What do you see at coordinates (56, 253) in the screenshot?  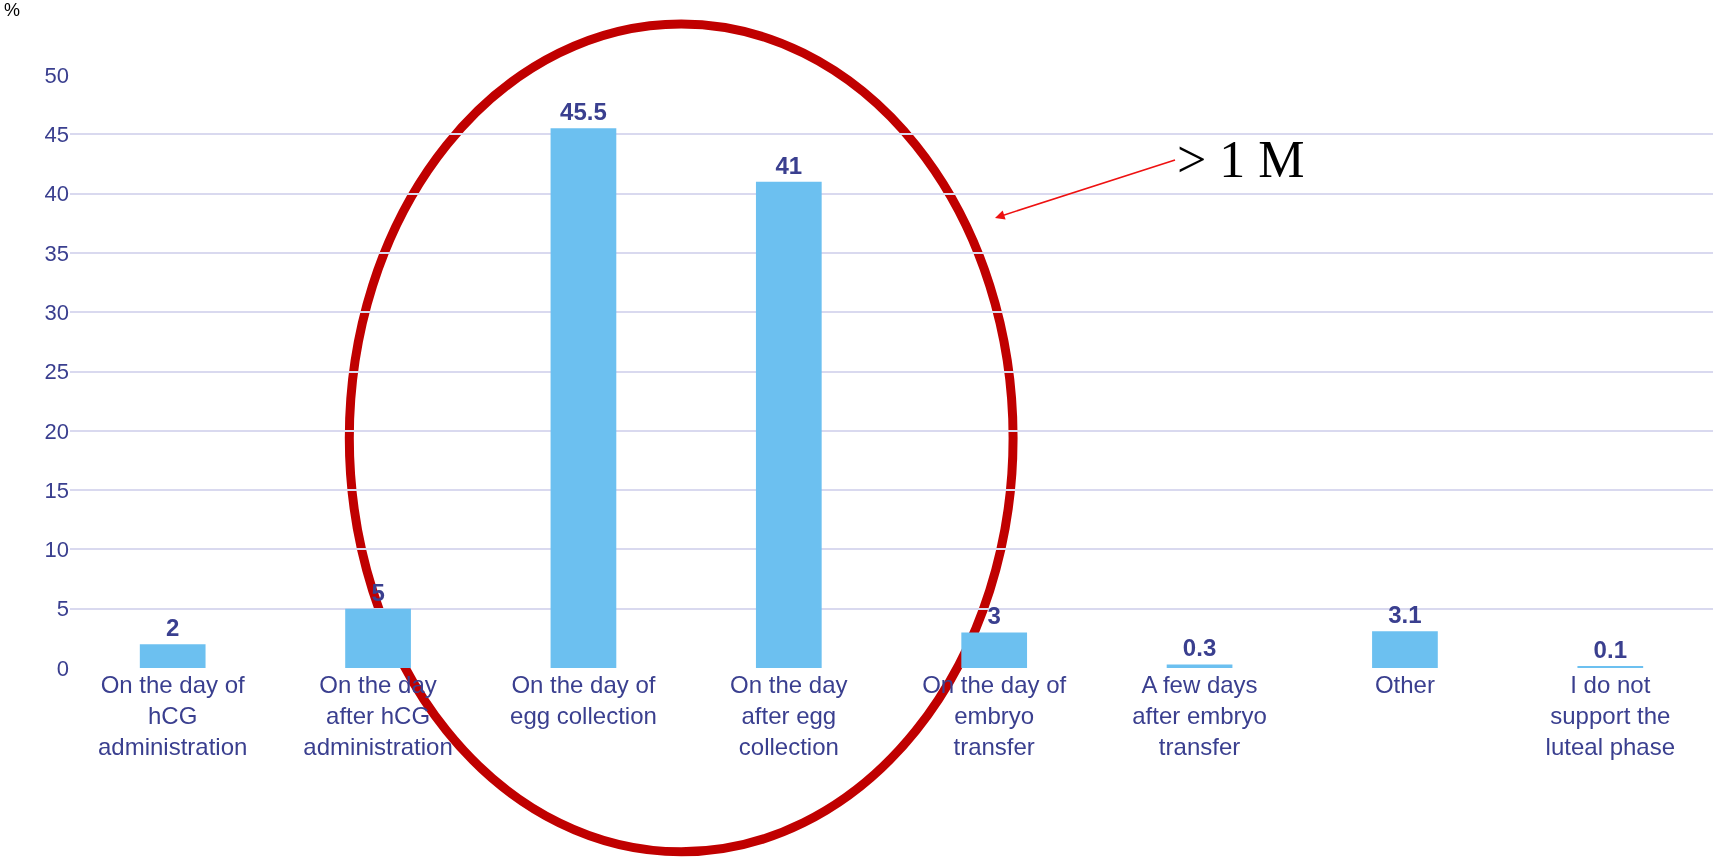 I see `y-tick-label: 35` at bounding box center [56, 253].